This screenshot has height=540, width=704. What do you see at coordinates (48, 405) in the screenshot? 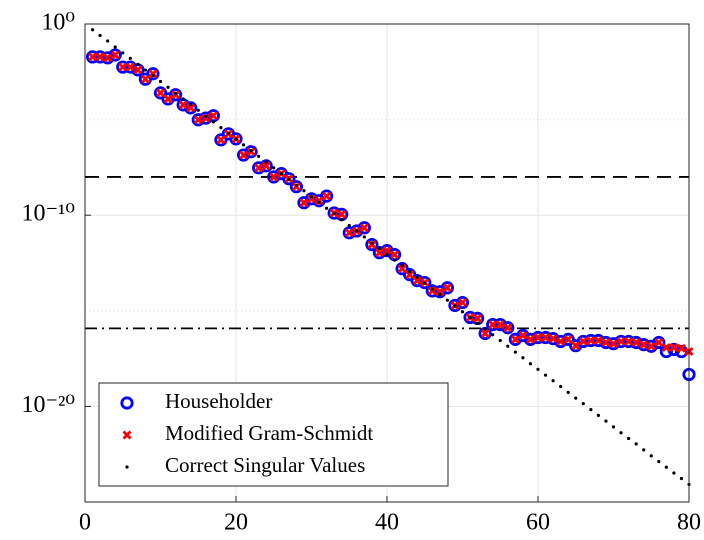
I see `y-tick-label: 10⁻²⁰` at bounding box center [48, 405].